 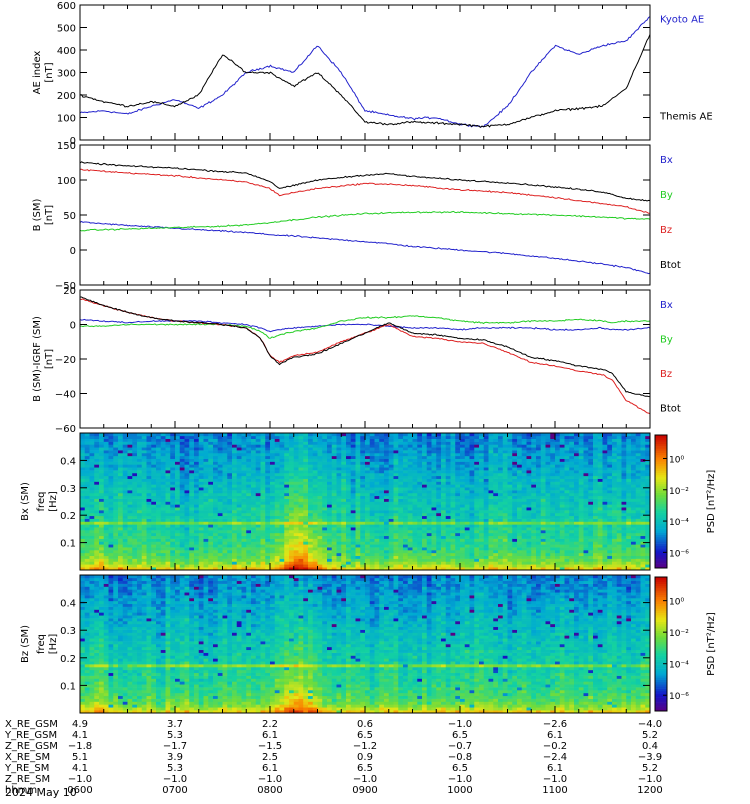 What do you see at coordinates (175, 724) in the screenshot?
I see `ephemeris-value: 3.7` at bounding box center [175, 724].